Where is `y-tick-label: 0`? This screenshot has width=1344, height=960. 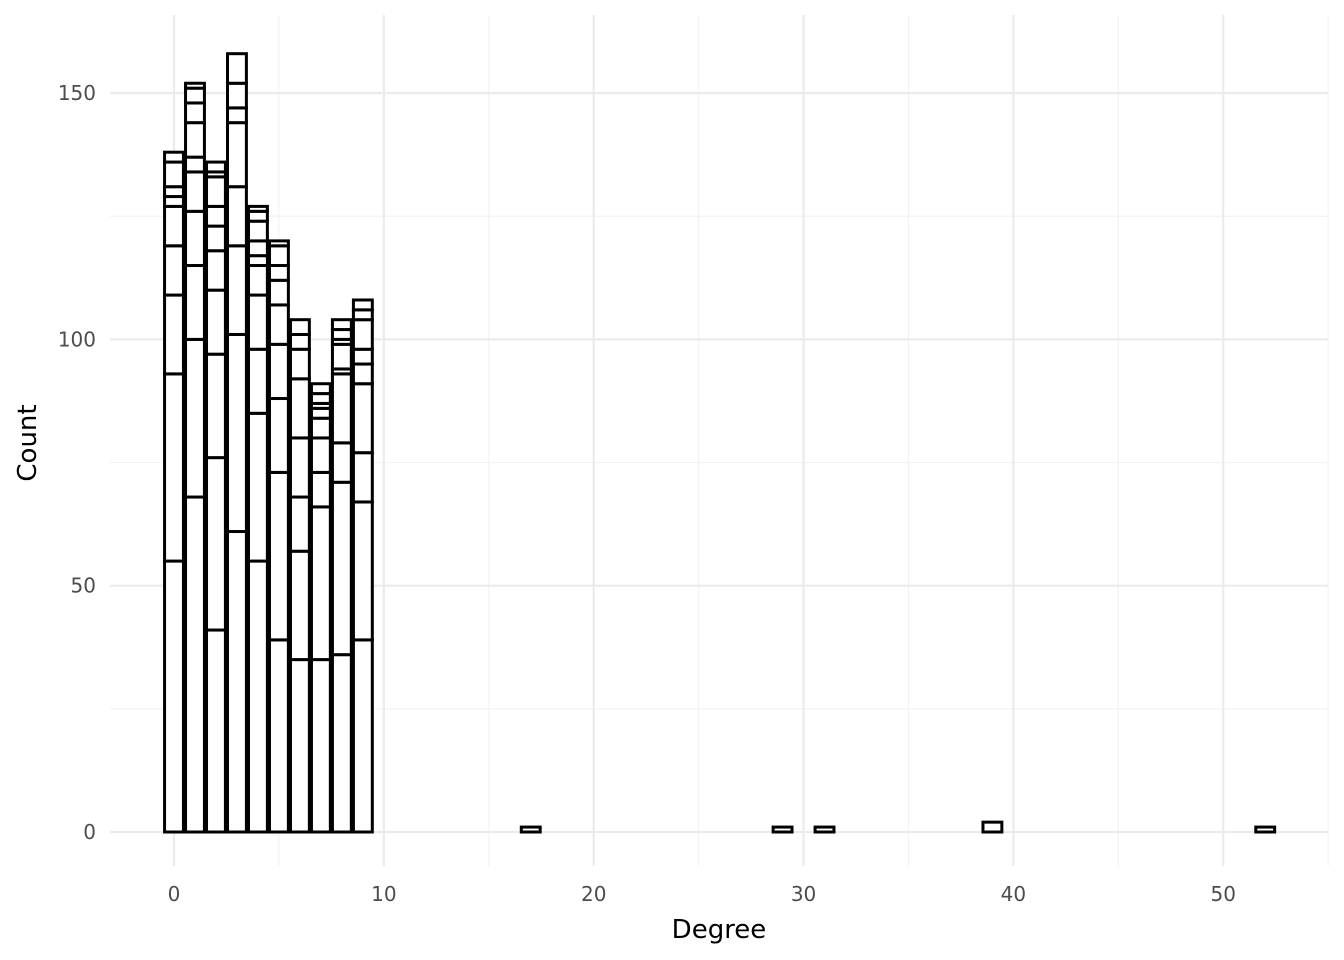
y-tick-label: 0 is located at coordinates (89, 832).